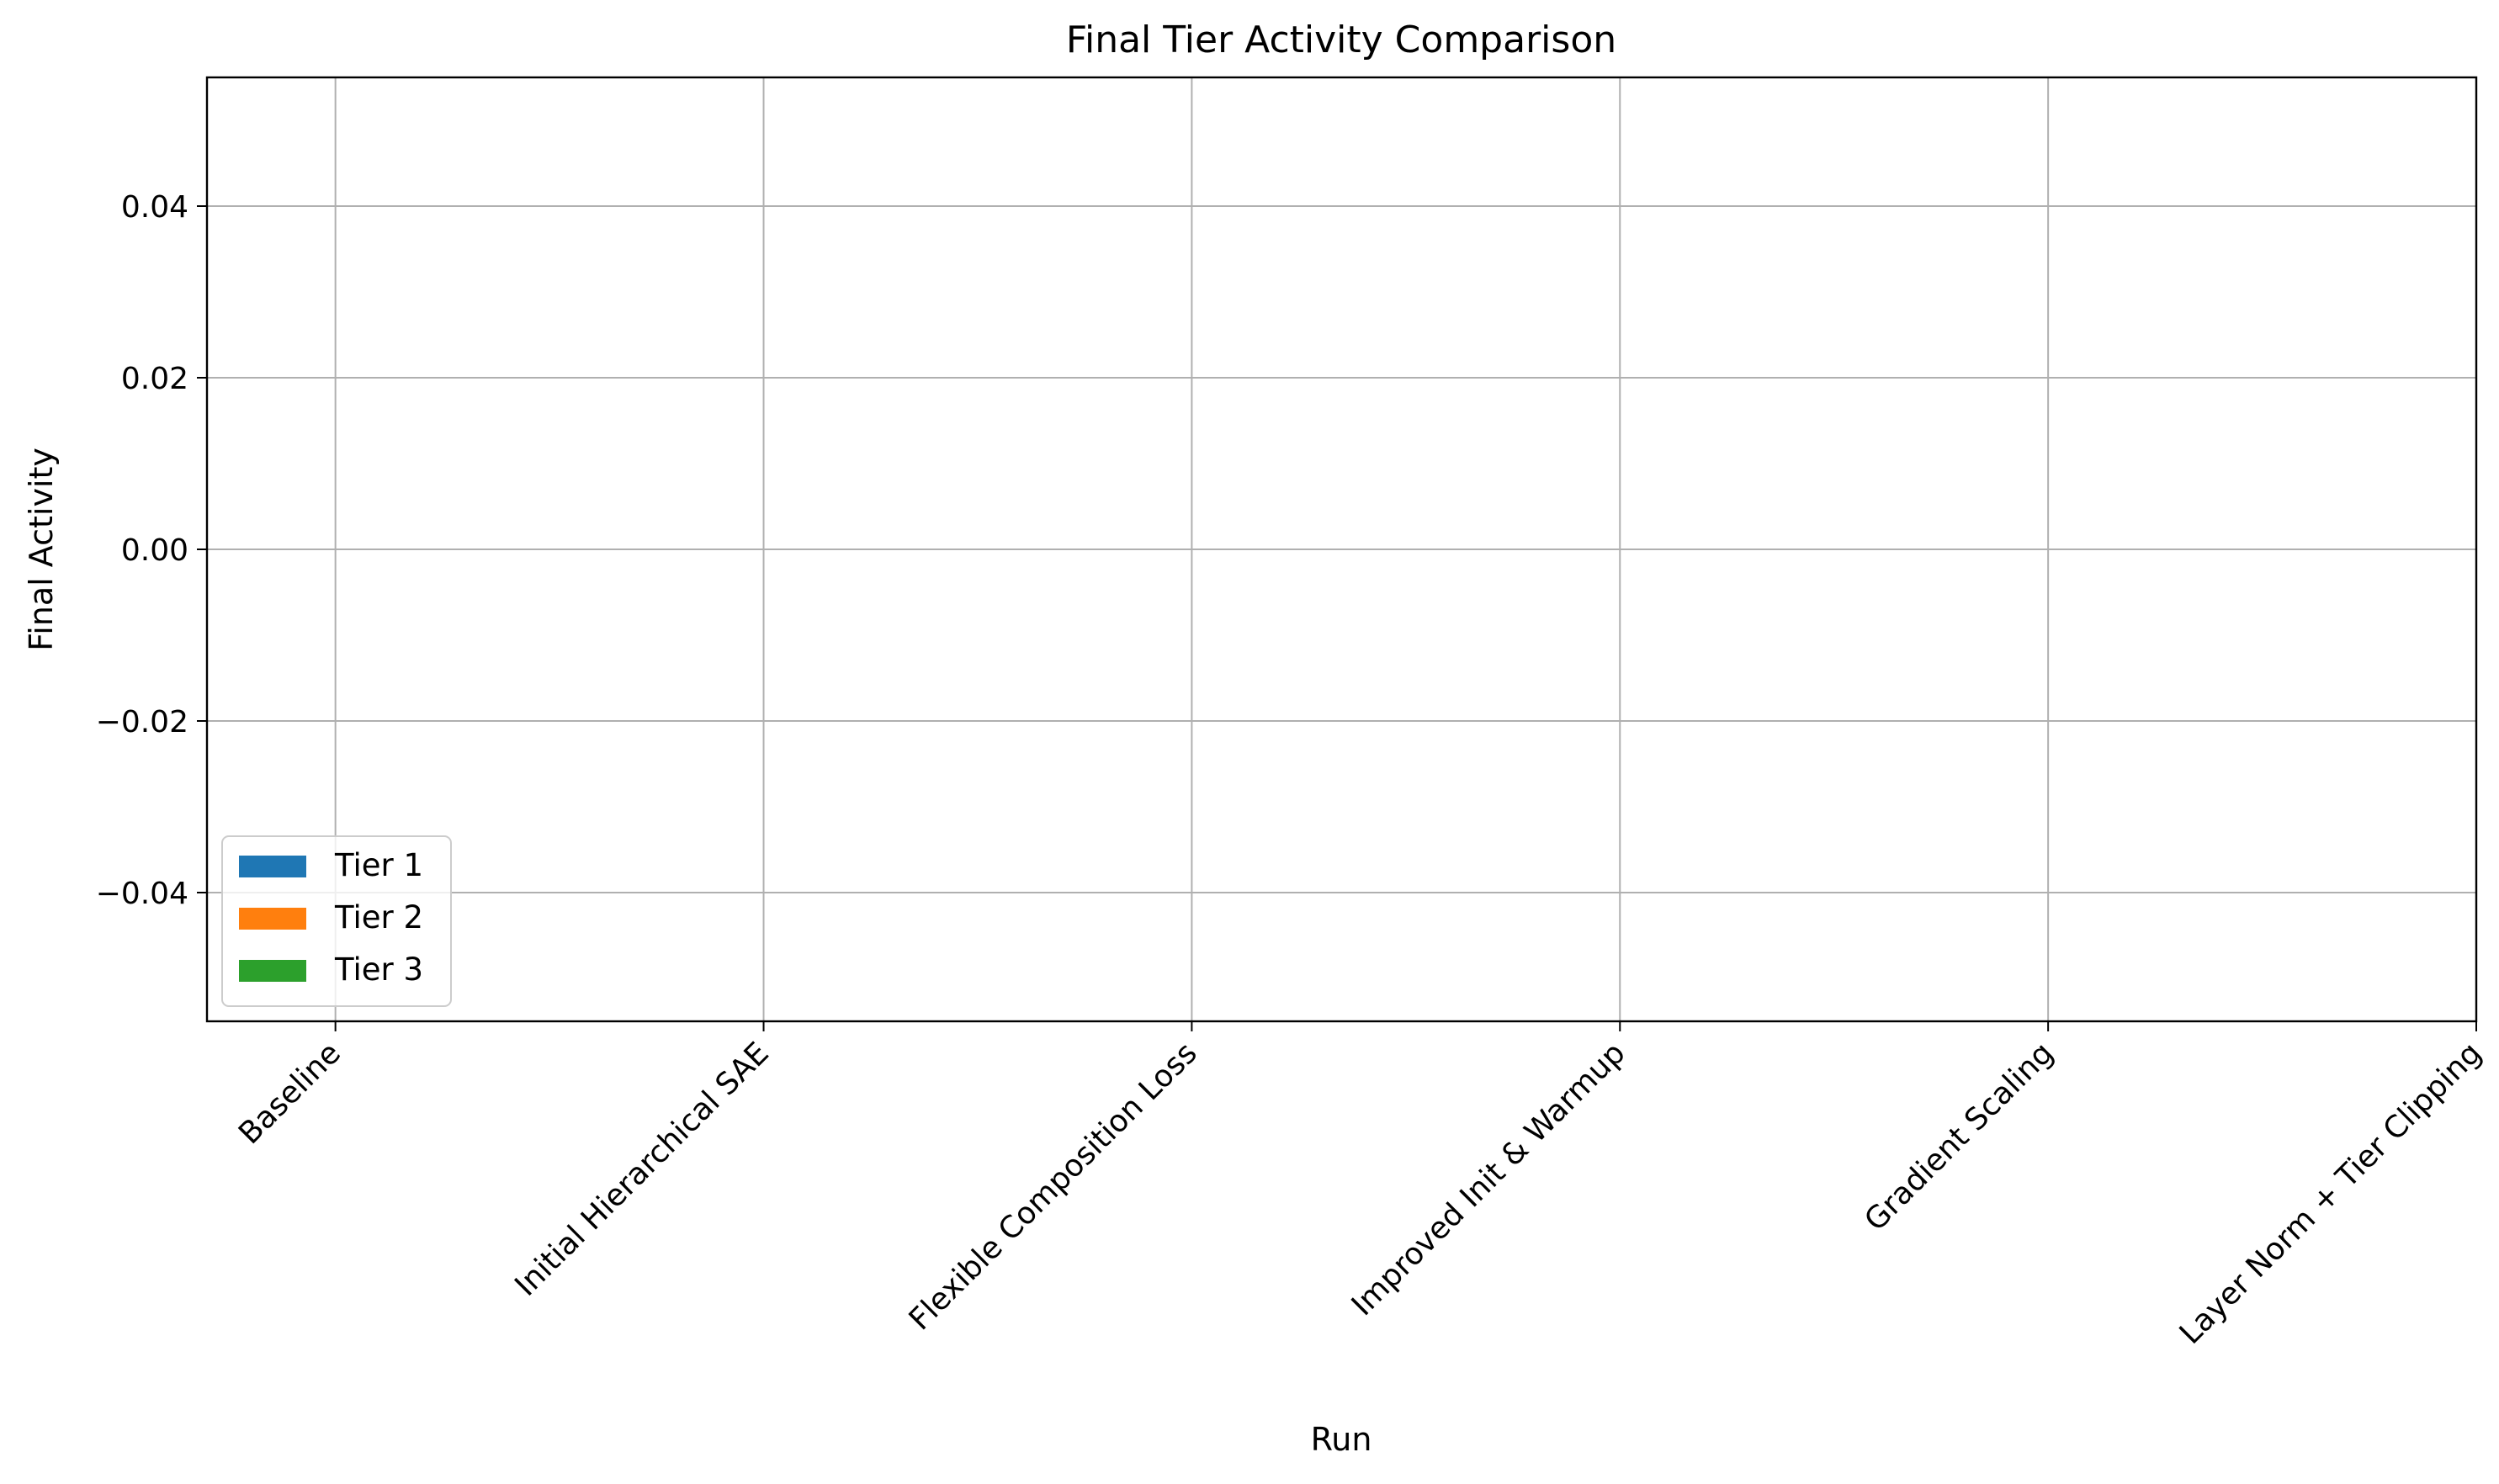 The width and height of the screenshot is (2499, 1484). Describe the element at coordinates (142, 894) in the screenshot. I see `y-tick-label: −0.04` at that location.